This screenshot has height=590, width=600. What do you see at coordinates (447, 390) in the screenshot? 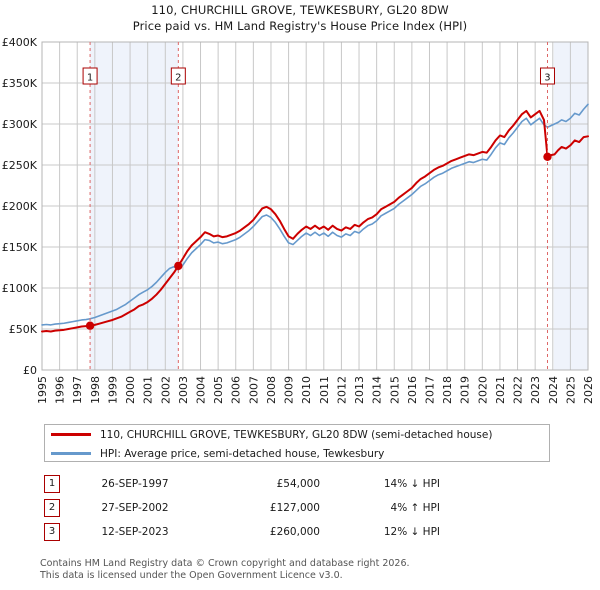
I see `x-axis-tick-label: 2018` at bounding box center [447, 390].